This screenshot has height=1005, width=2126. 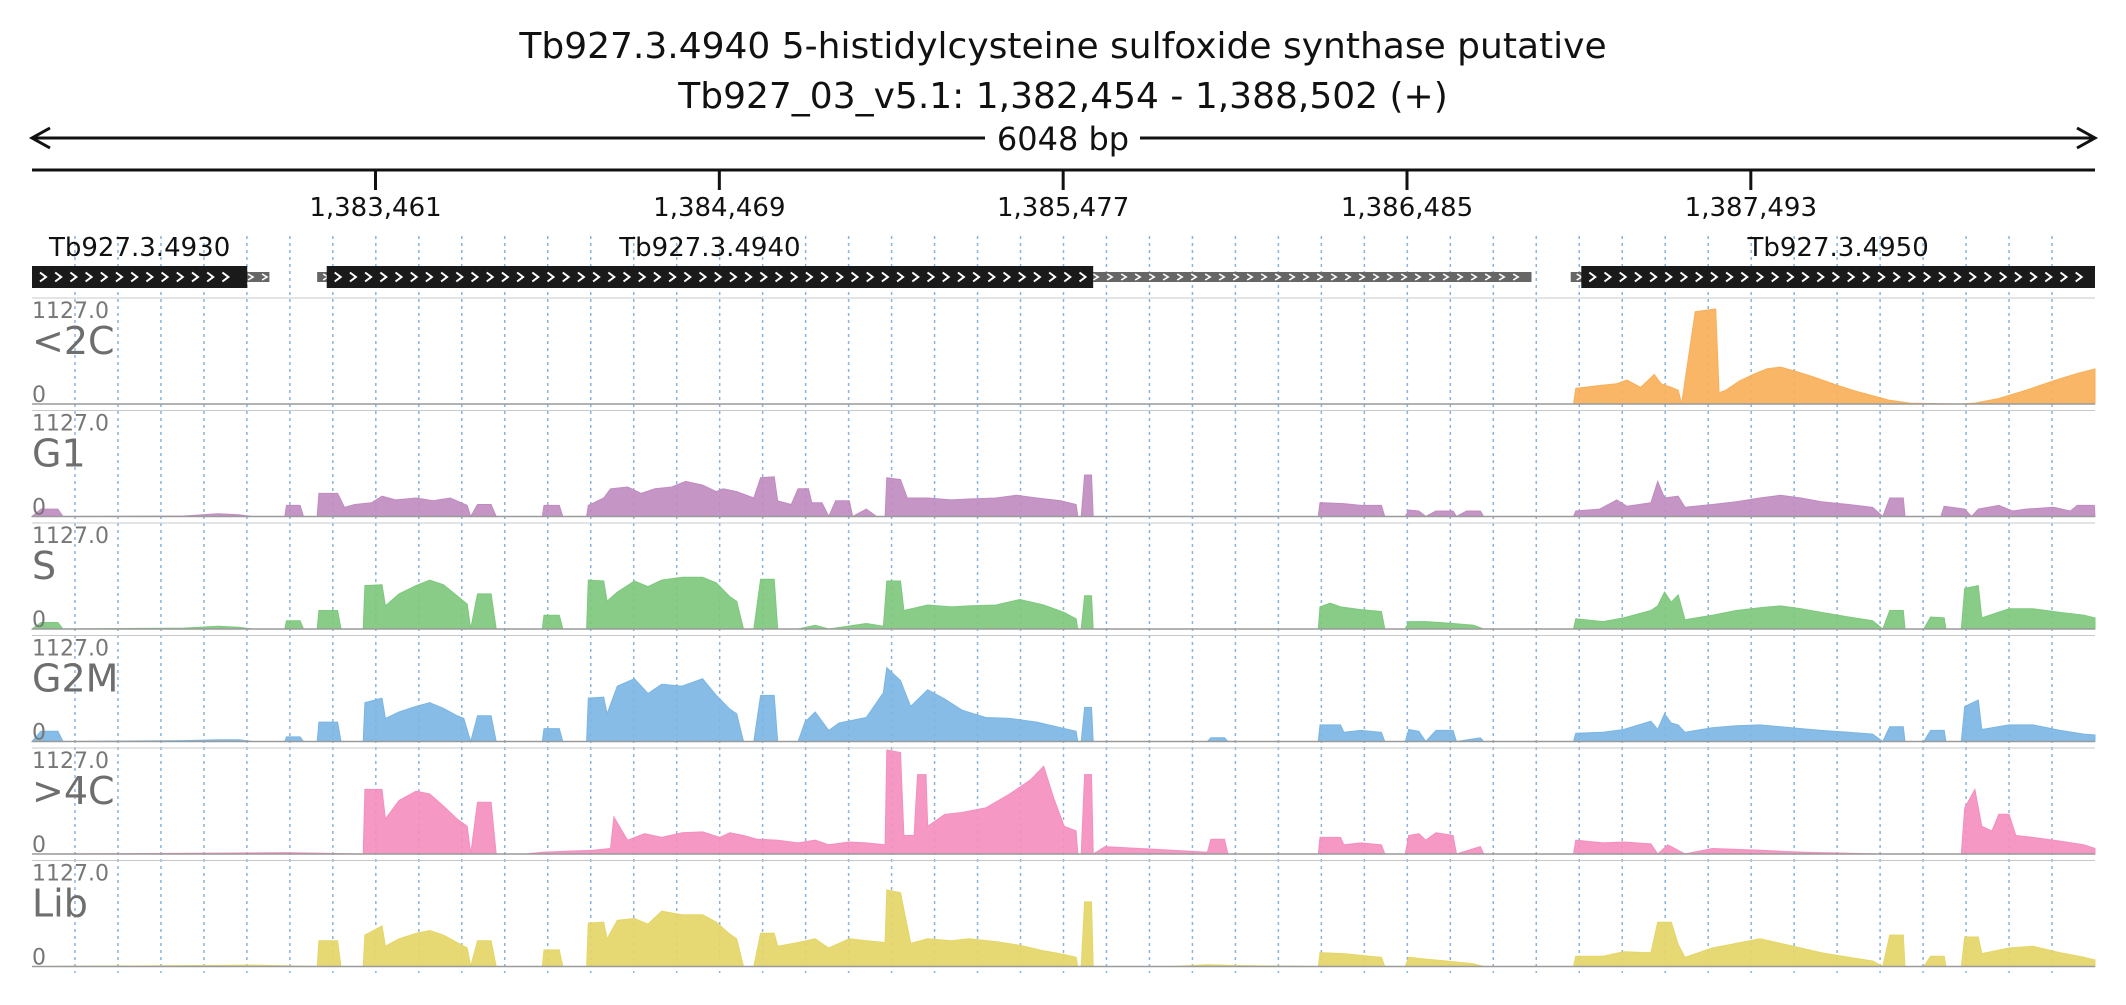 What do you see at coordinates (1063, 260) in the screenshot?
I see `gene-track: Tb927.3.4930 Tb927.3.4940 Tb927.3.4950` at bounding box center [1063, 260].